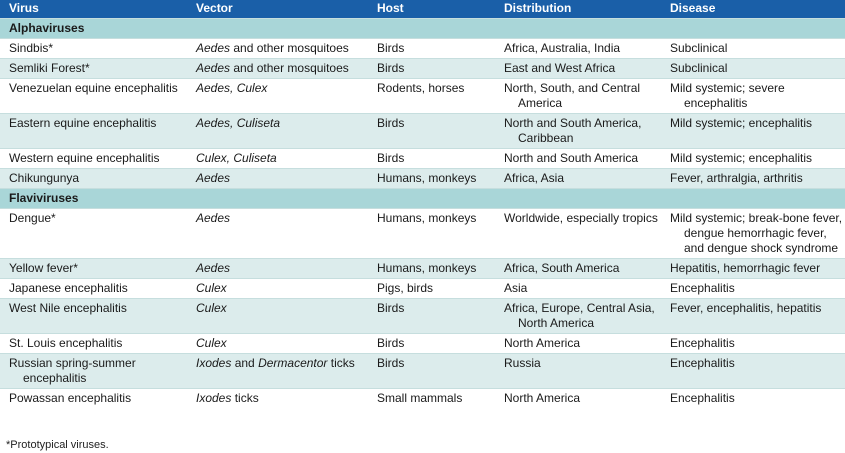 The height and width of the screenshot is (453, 845). What do you see at coordinates (578, 268) in the screenshot?
I see `cell-distribution: Africa, South America` at bounding box center [578, 268].